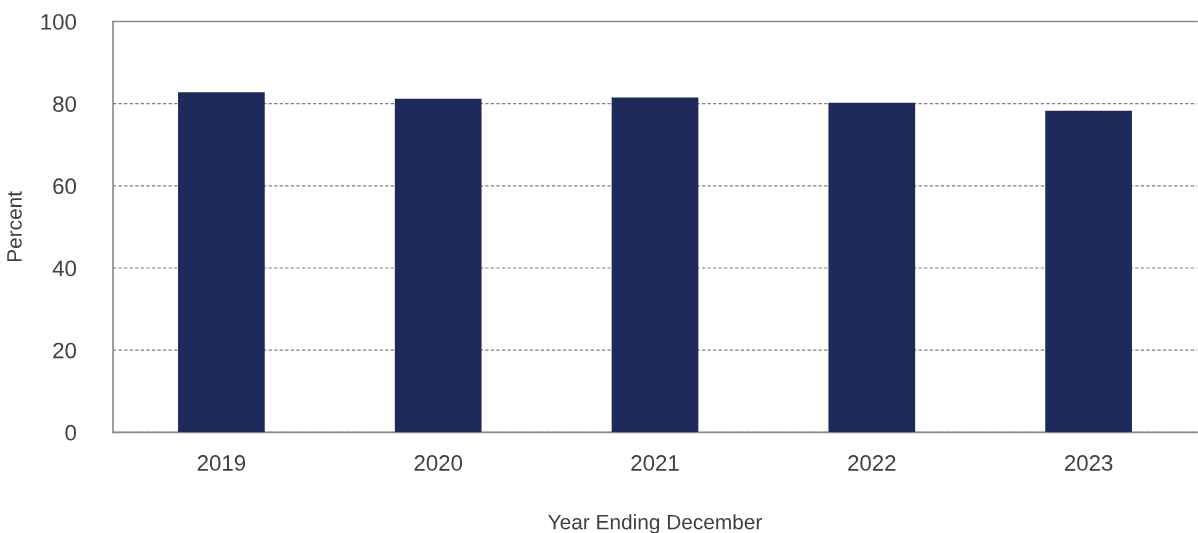 The image size is (1198, 533). What do you see at coordinates (655, 523) in the screenshot?
I see `x-axis-title: Year Ending December` at bounding box center [655, 523].